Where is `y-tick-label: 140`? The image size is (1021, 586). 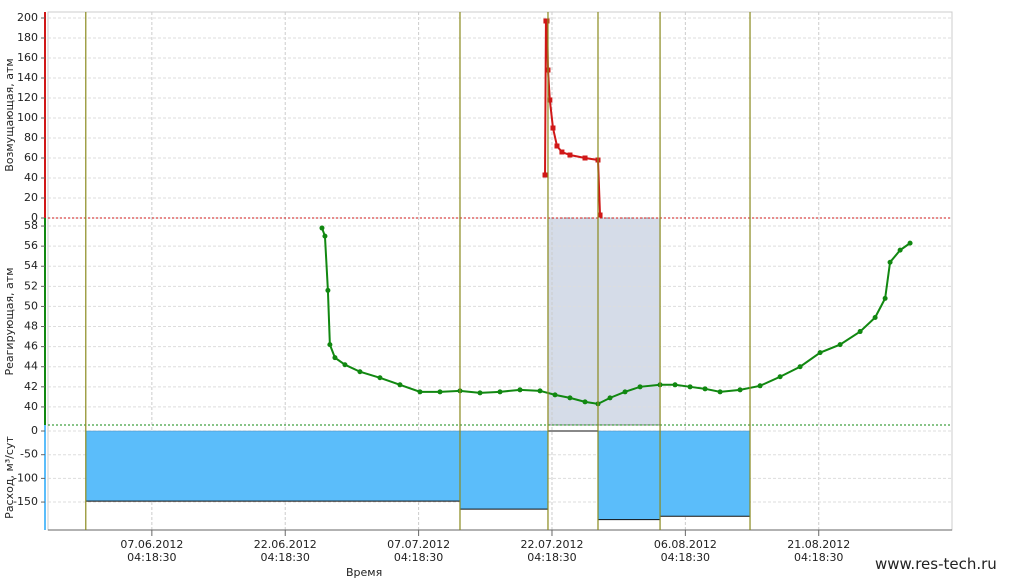
y-tick-label: 140 is located at coordinates (27, 77).